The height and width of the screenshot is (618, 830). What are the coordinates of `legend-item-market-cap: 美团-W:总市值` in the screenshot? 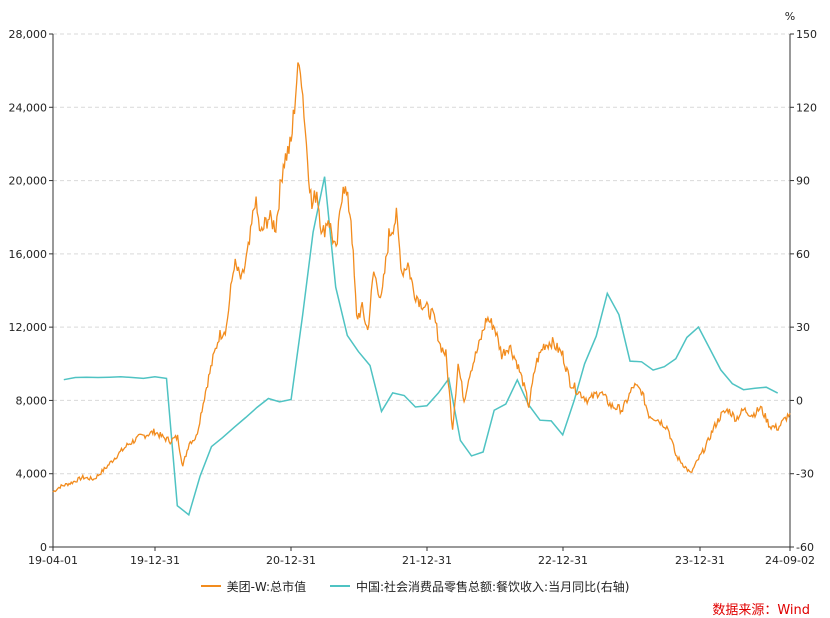 It's located at (253, 586).